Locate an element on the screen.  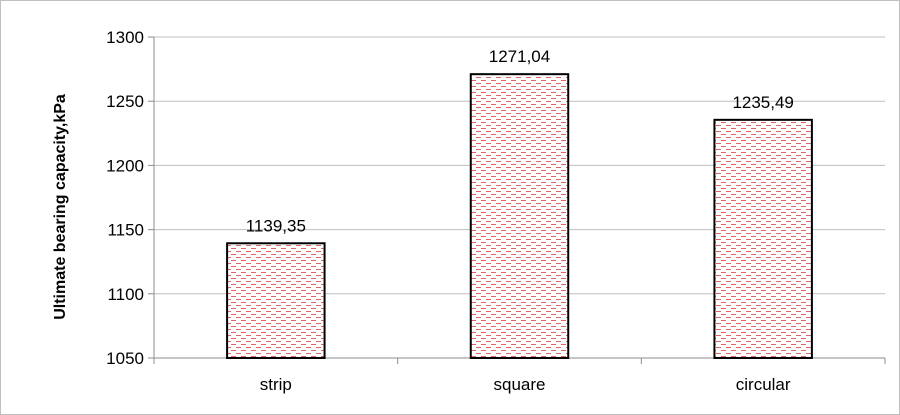
bar-circular is located at coordinates (763, 238).